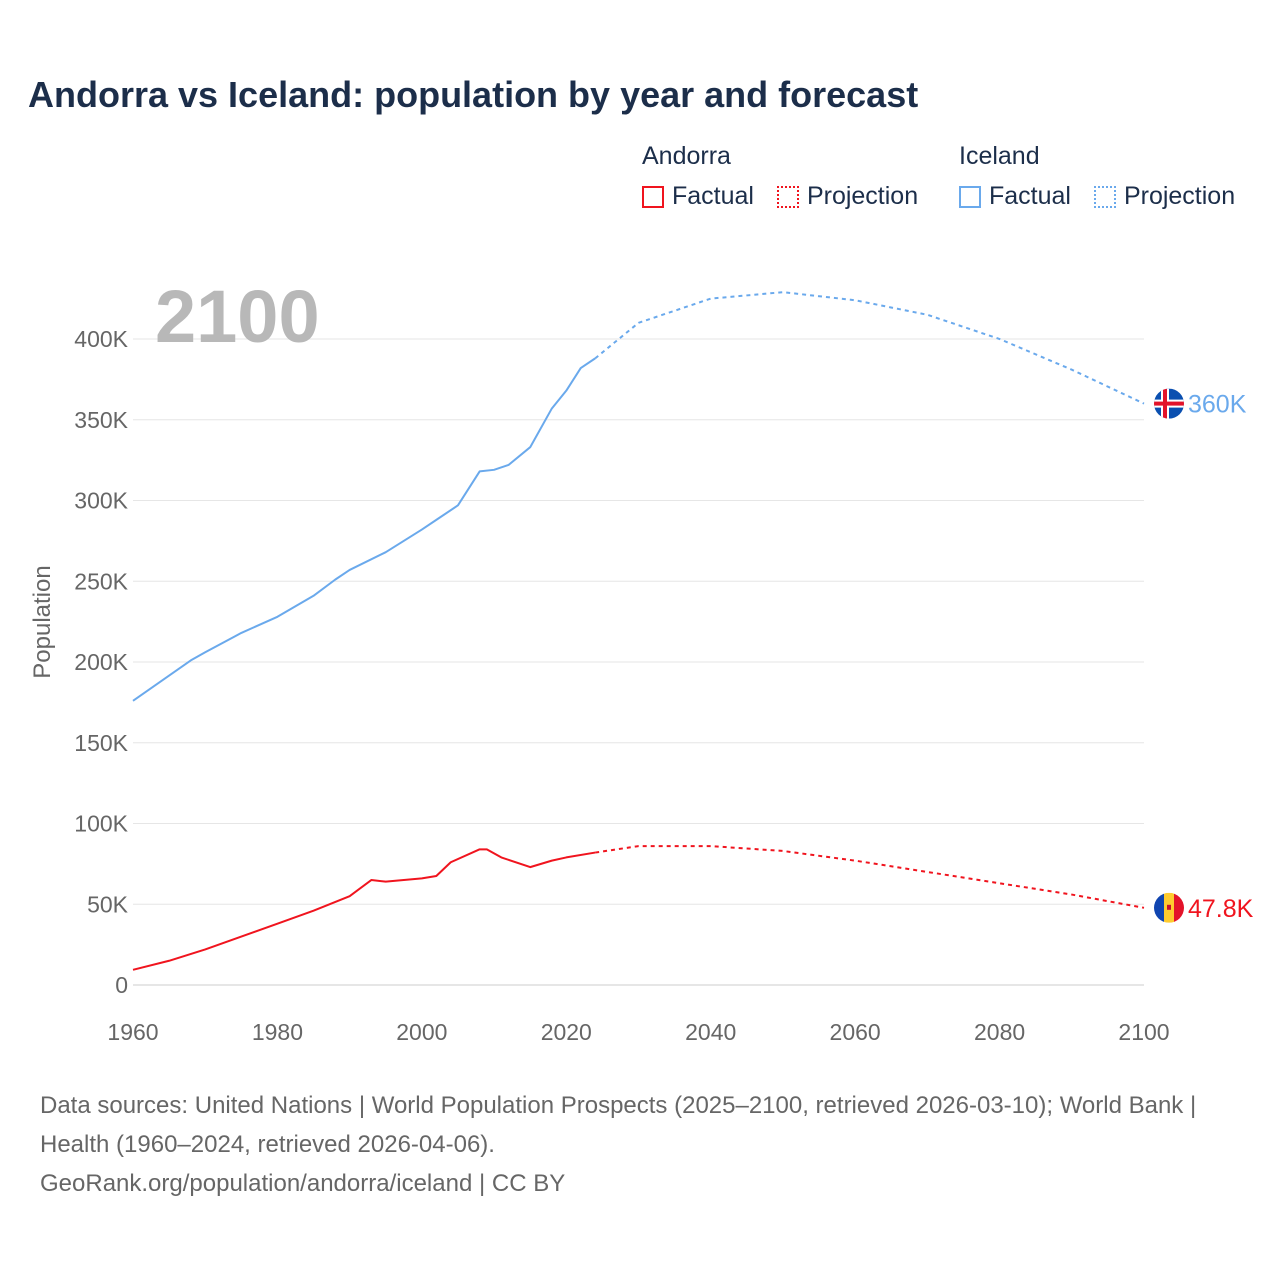 This screenshot has height=1280, width=1280. What do you see at coordinates (638, 1032) in the screenshot?
I see `x-axis: 1960 1980 2000 2020 2040 2060 2080 2100` at bounding box center [638, 1032].